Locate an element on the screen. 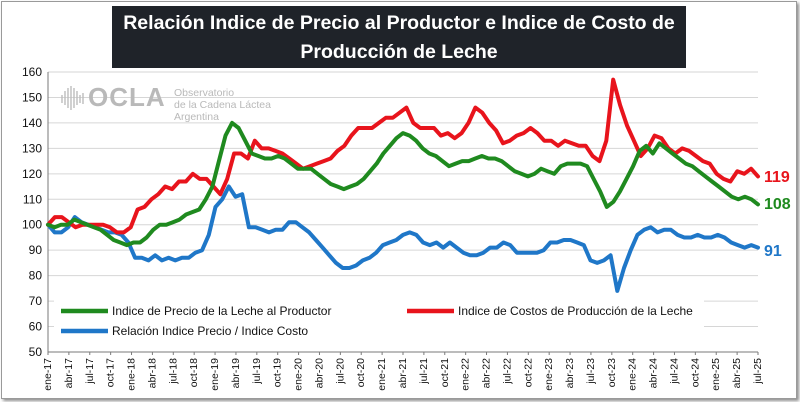 The image size is (800, 402). y-tick-label: 110 is located at coordinates (32, 199).